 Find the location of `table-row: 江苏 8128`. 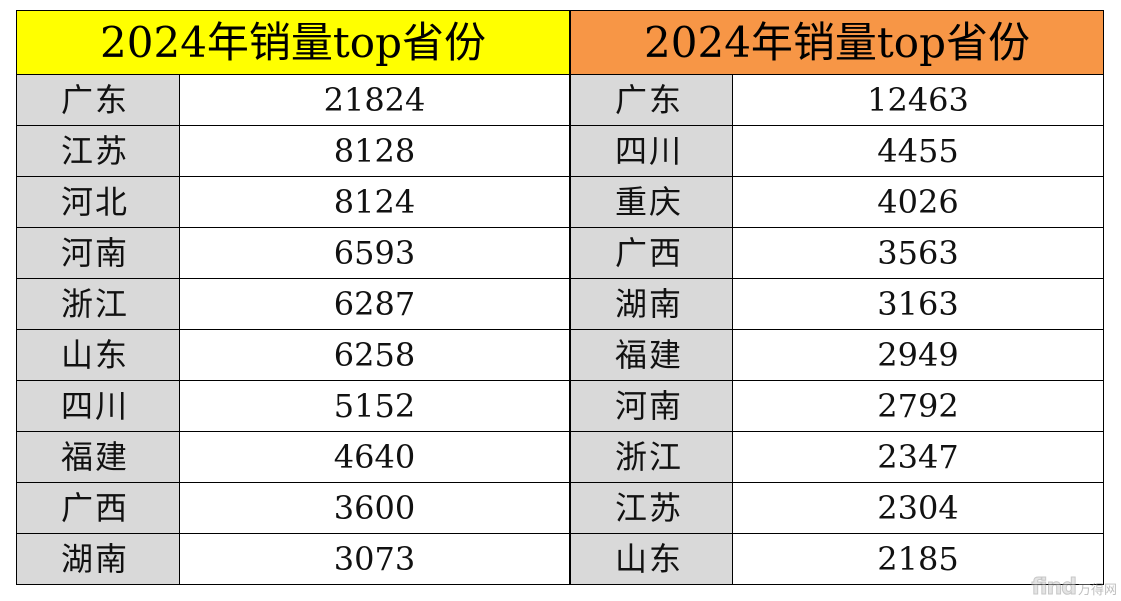

table-row: 江苏 8128 is located at coordinates (293, 151).